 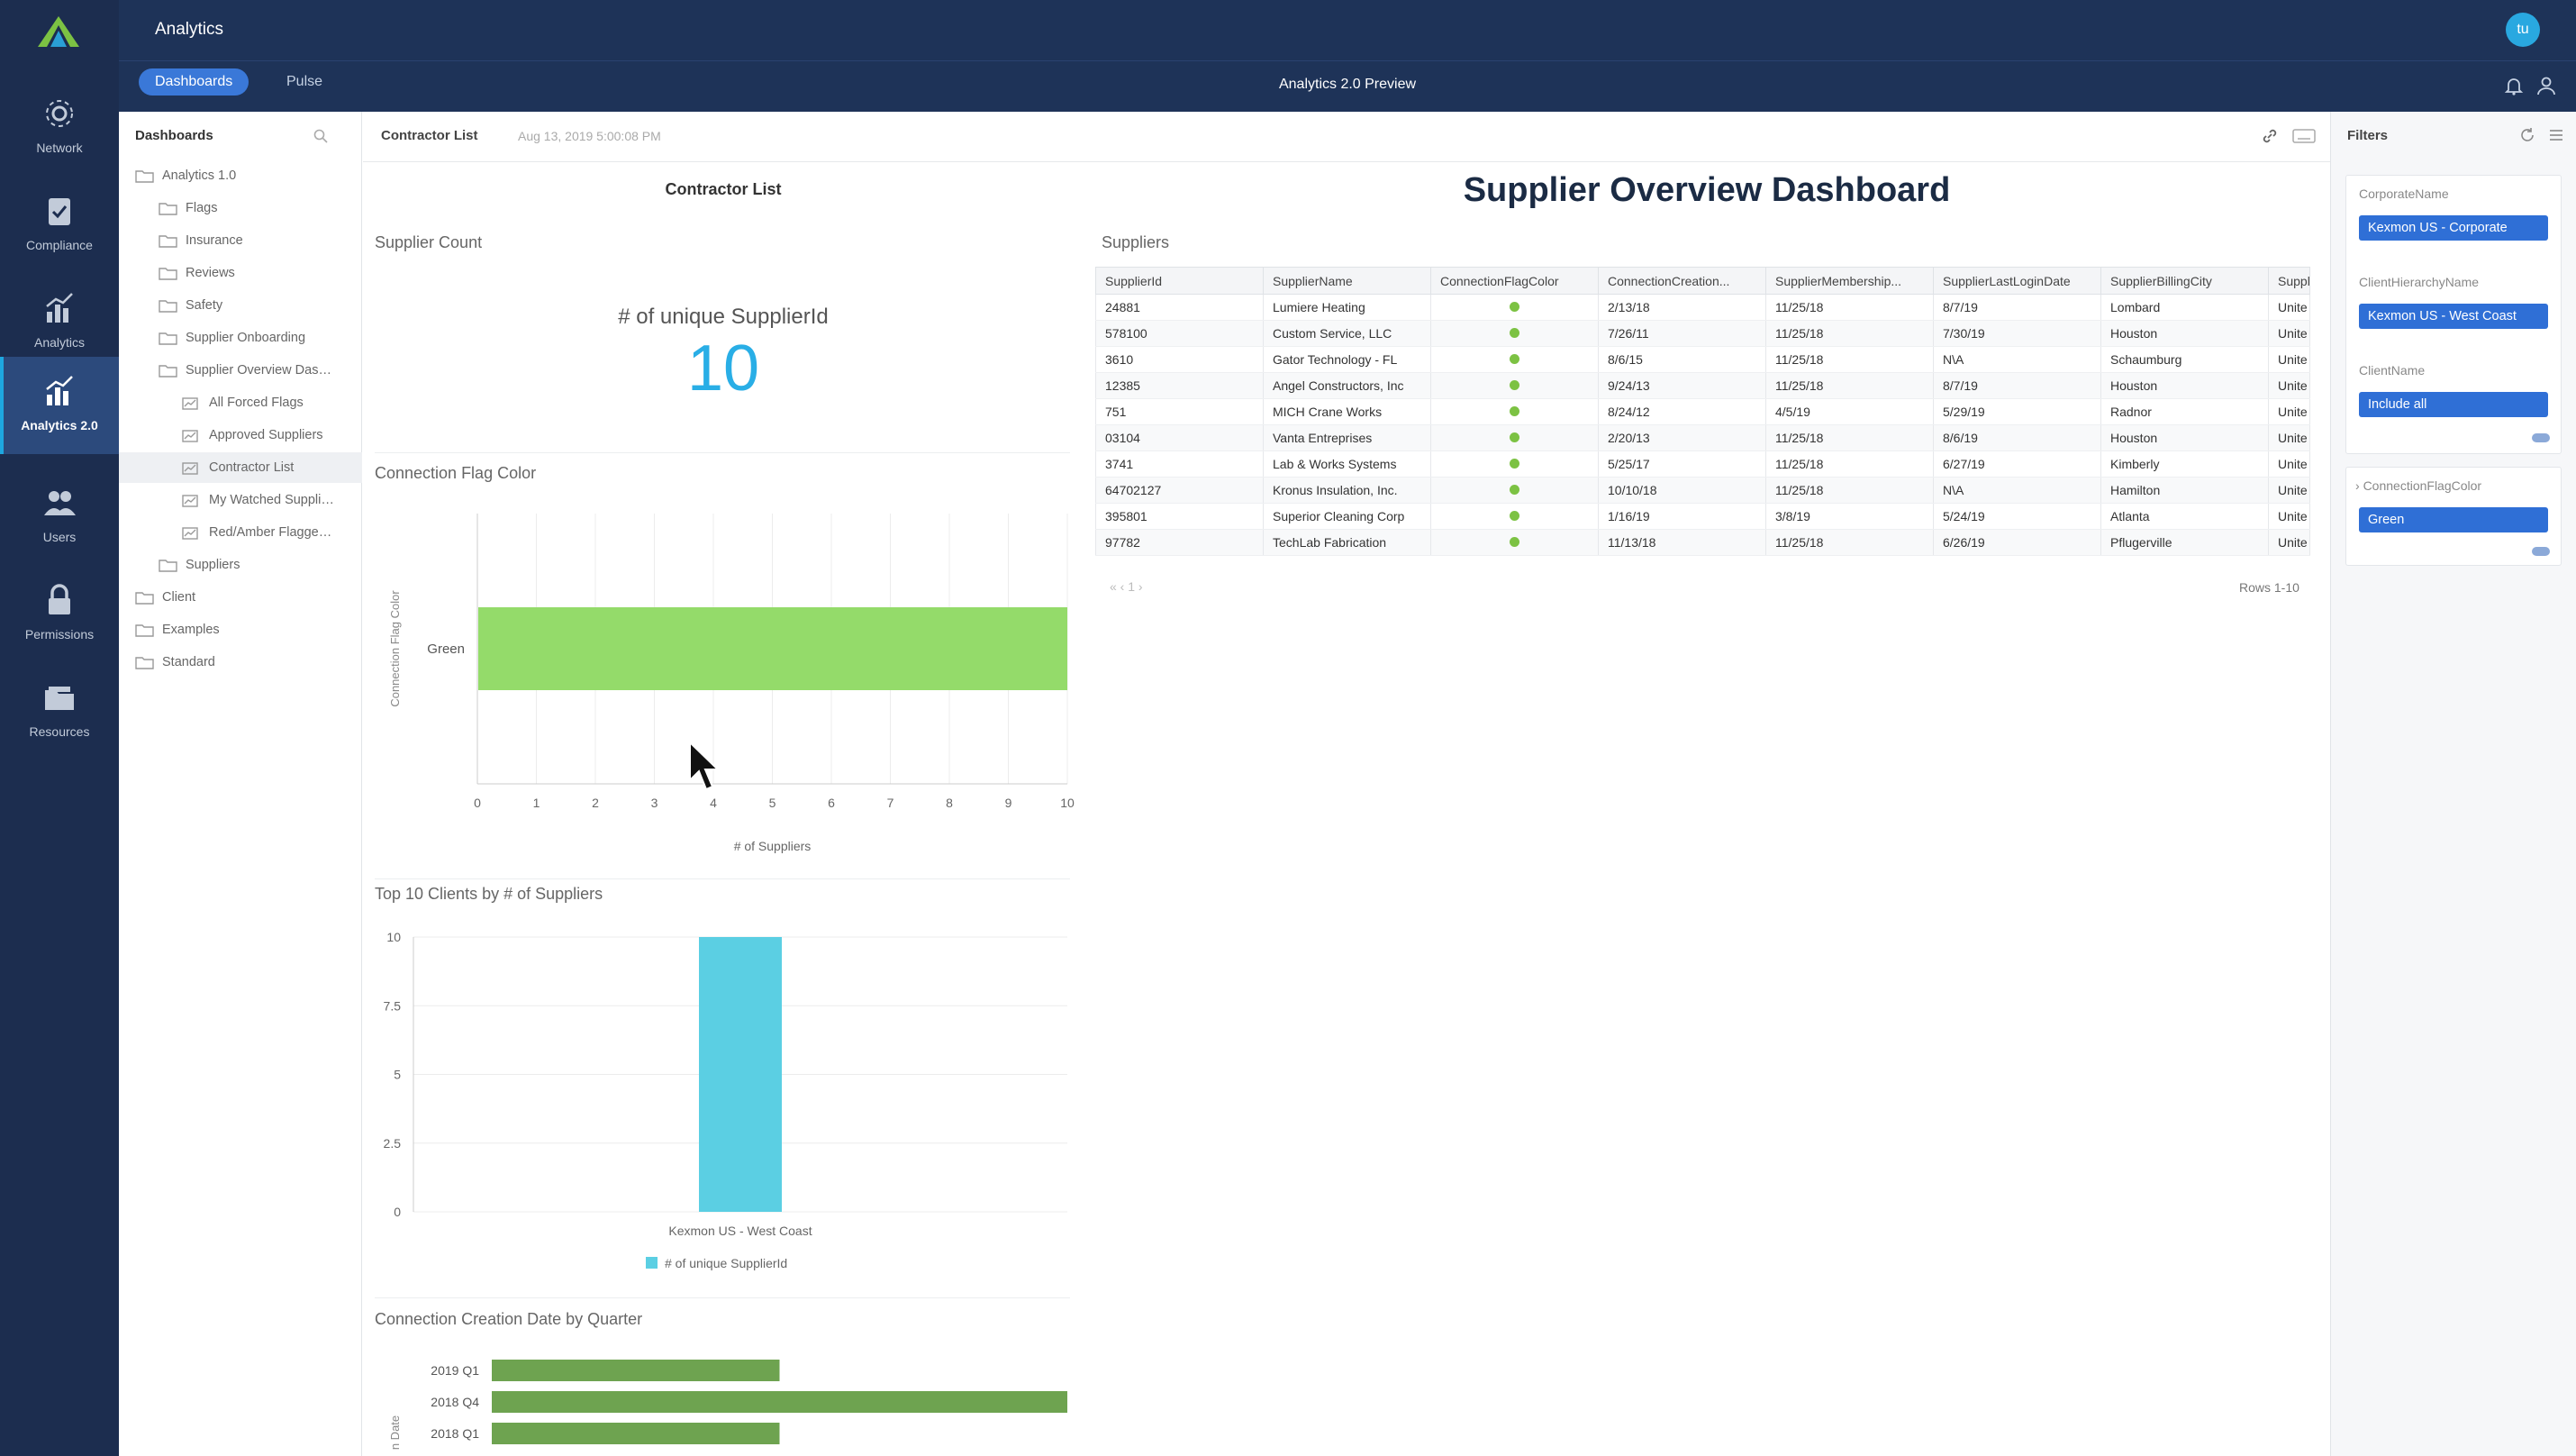 What do you see at coordinates (2514, 86) in the screenshot?
I see `bell-icon` at bounding box center [2514, 86].